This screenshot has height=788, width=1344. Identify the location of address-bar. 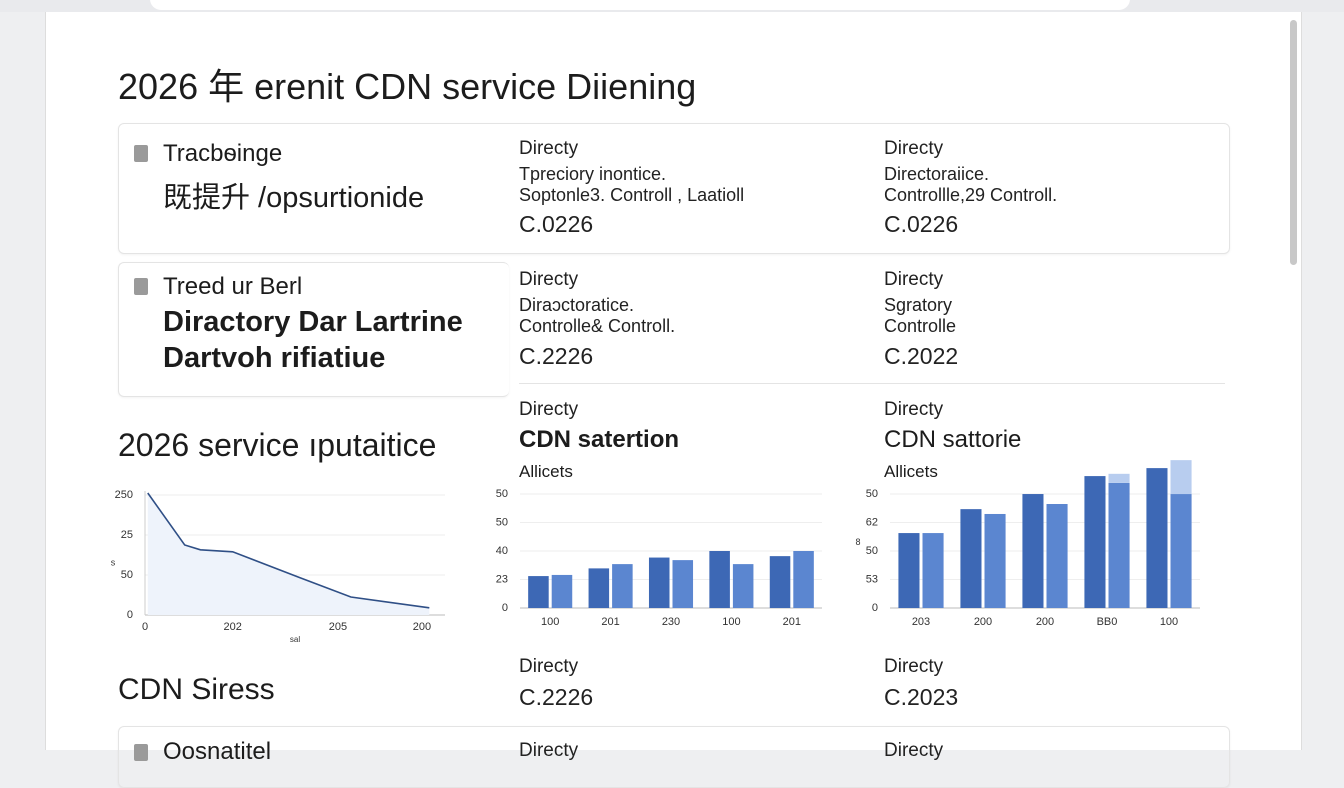
(640, 5).